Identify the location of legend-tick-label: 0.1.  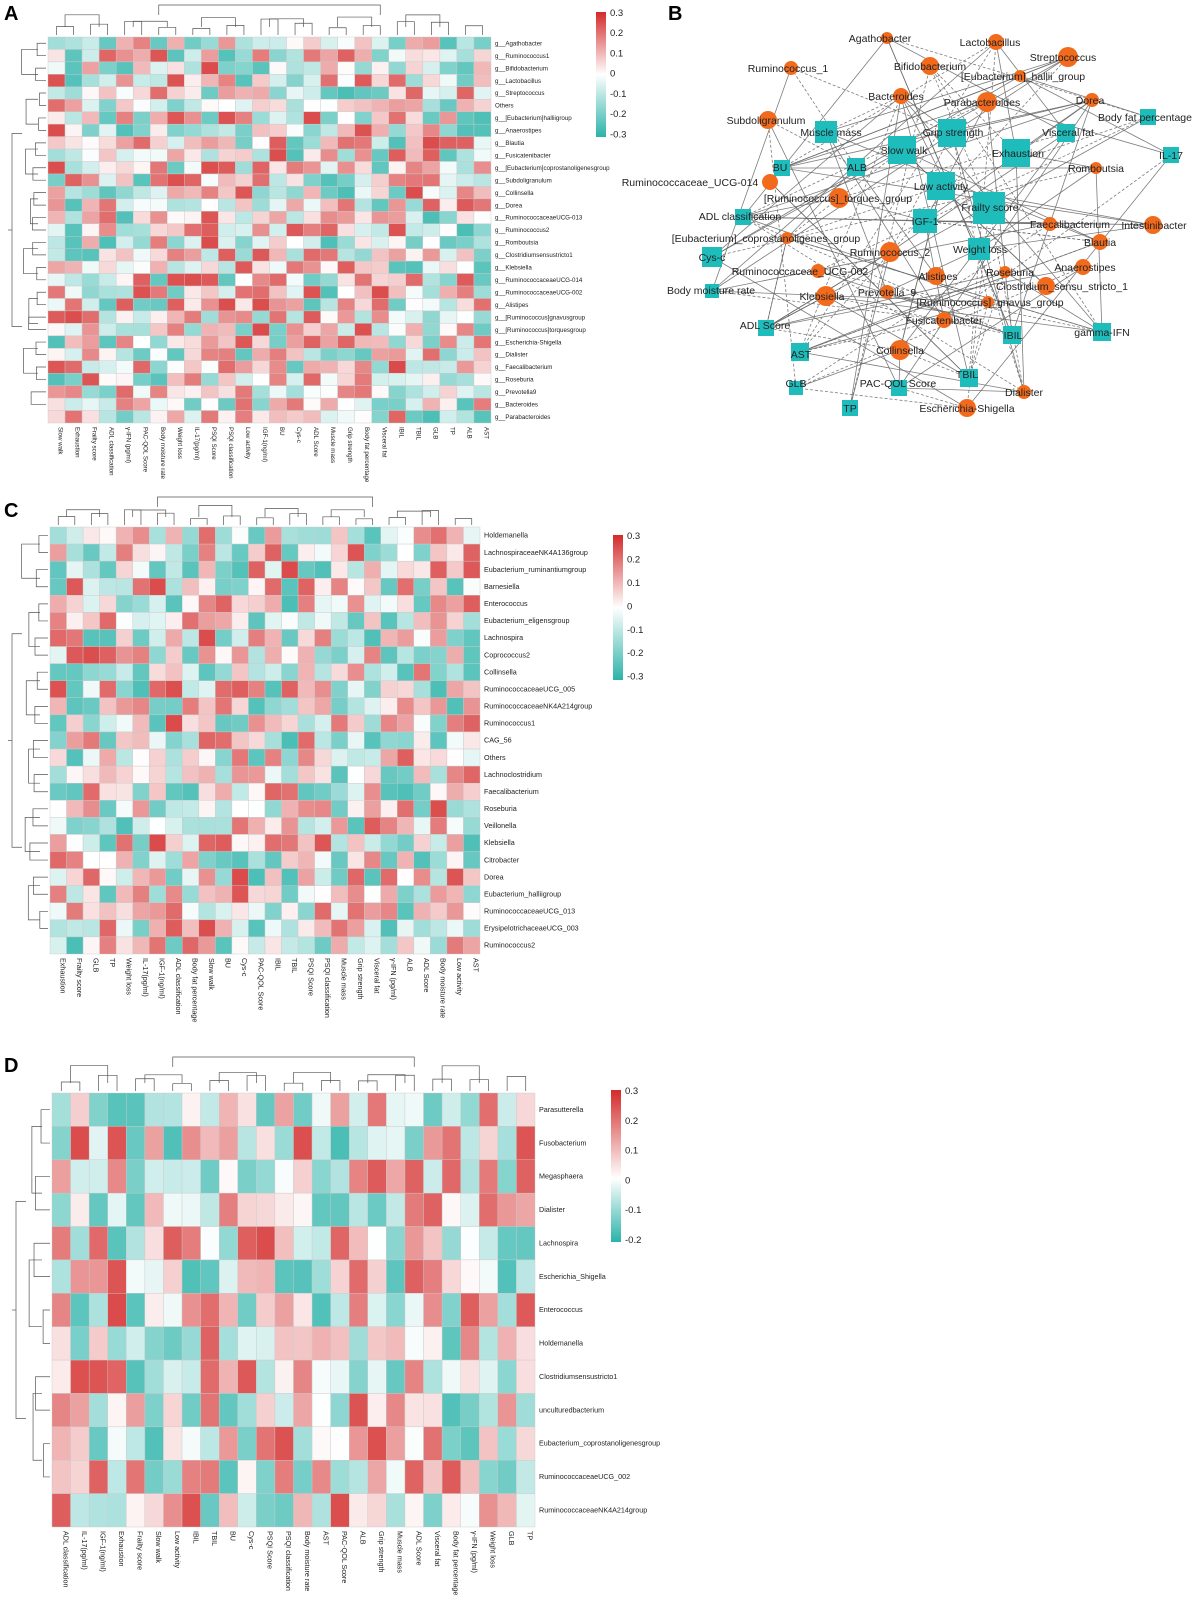
(633, 583).